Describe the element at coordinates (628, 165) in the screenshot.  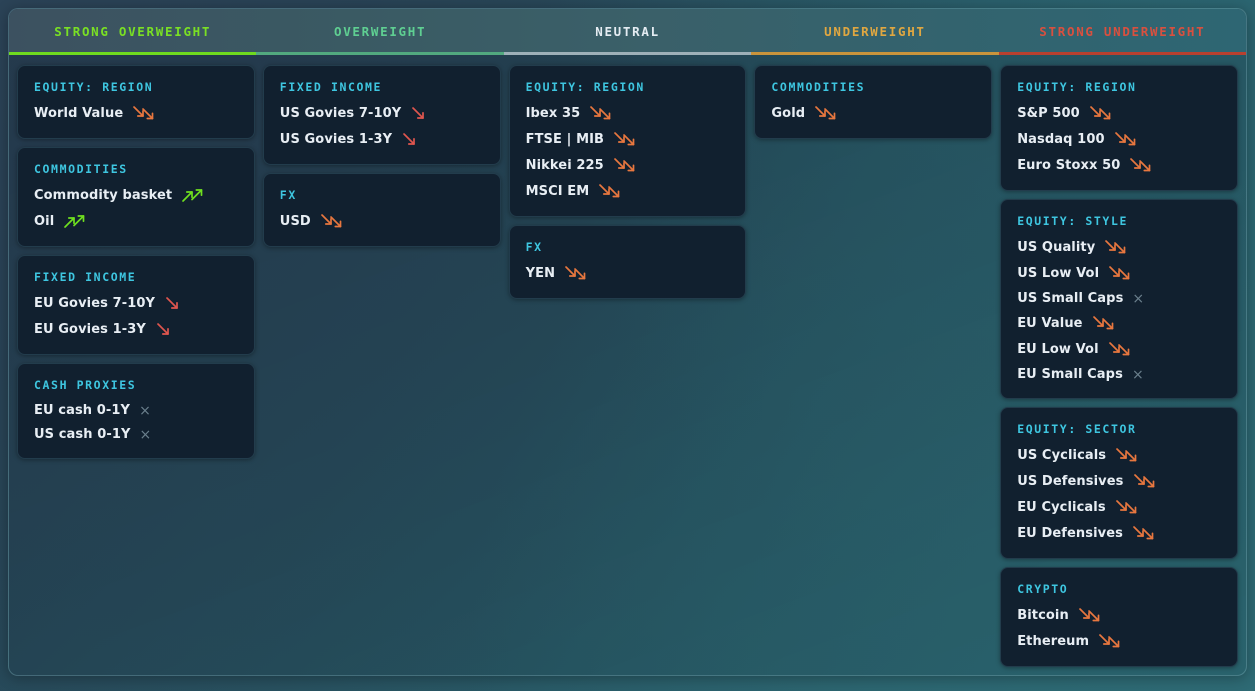
I see `asset-row: Nikkei 225` at that location.